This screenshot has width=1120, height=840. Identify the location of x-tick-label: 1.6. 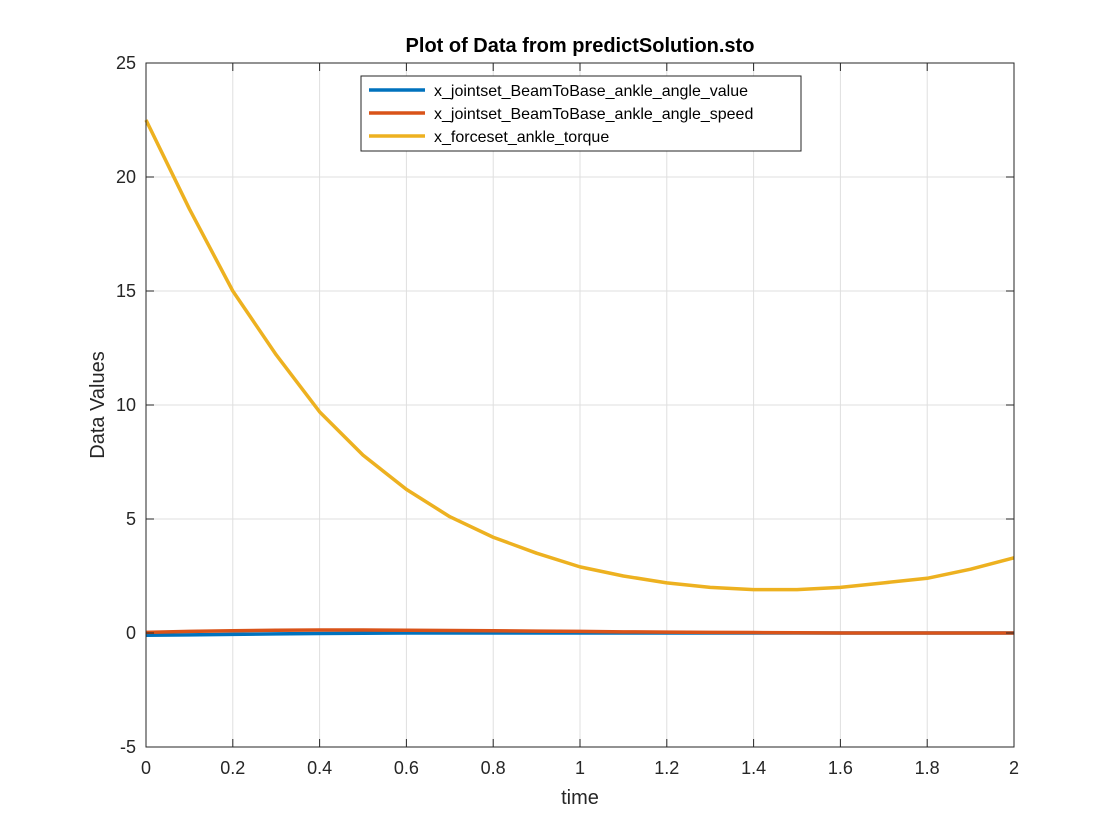
(840, 768).